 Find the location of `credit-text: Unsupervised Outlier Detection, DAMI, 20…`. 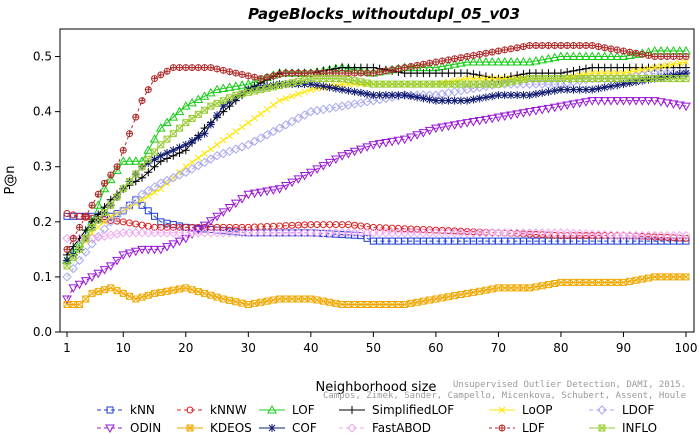

credit-text: Unsupervised Outlier Detection, DAMI, 20… is located at coordinates (504, 390).